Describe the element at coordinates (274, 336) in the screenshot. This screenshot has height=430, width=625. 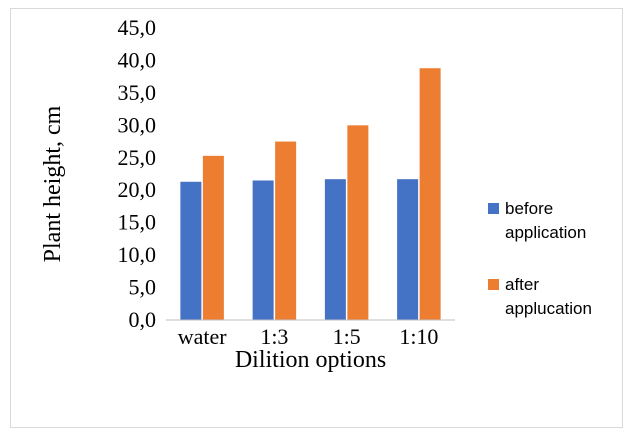
I see `x-tick-label: 1:3` at that location.